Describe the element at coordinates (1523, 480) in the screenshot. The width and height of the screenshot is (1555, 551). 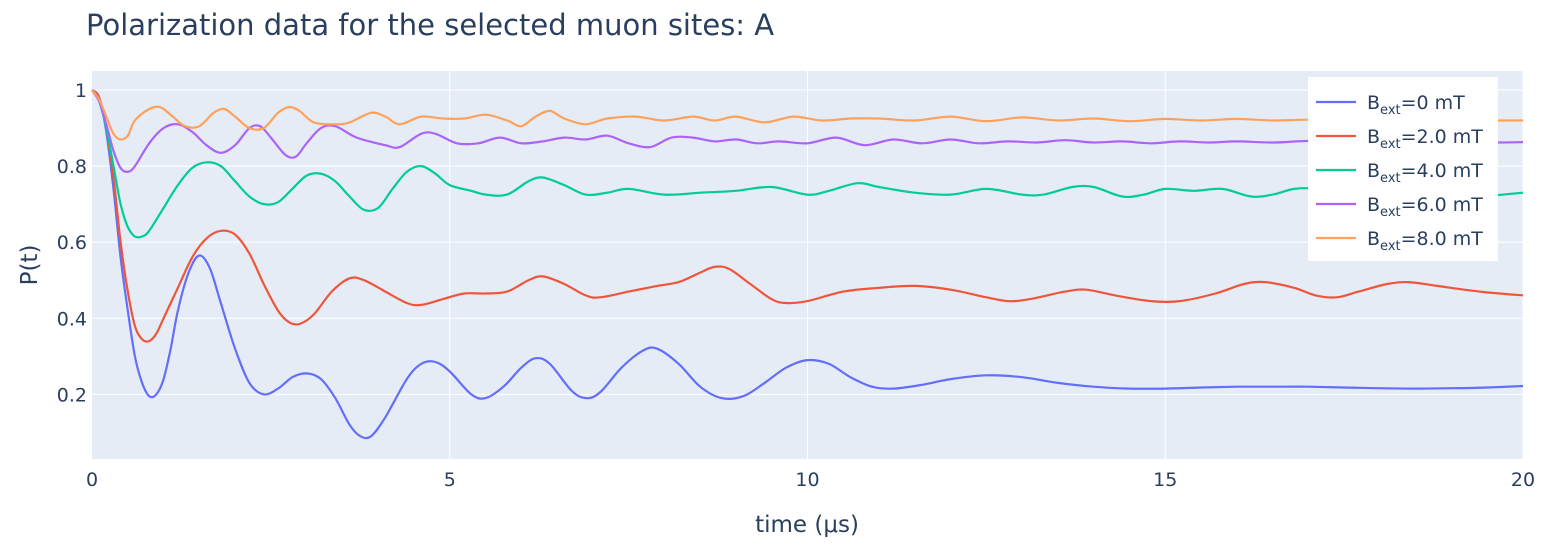
I see `x-tick-label: 20` at that location.